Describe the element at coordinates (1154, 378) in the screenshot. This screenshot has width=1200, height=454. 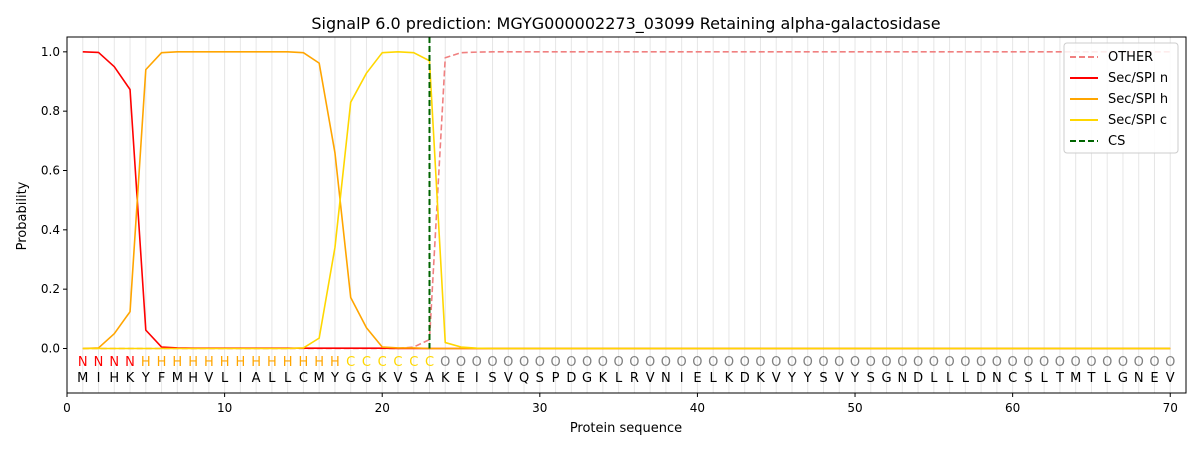
I see `residue-label: E` at that location.